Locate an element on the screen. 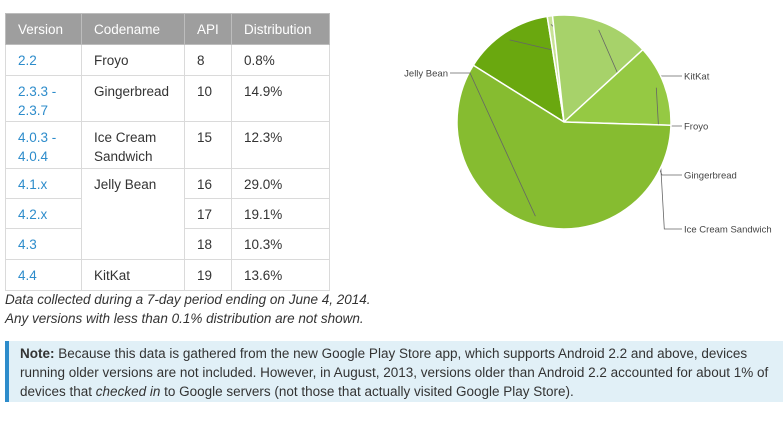 Image resolution: width=783 pixels, height=423 pixels. version-cell: 4.4 is located at coordinates (43, 275).